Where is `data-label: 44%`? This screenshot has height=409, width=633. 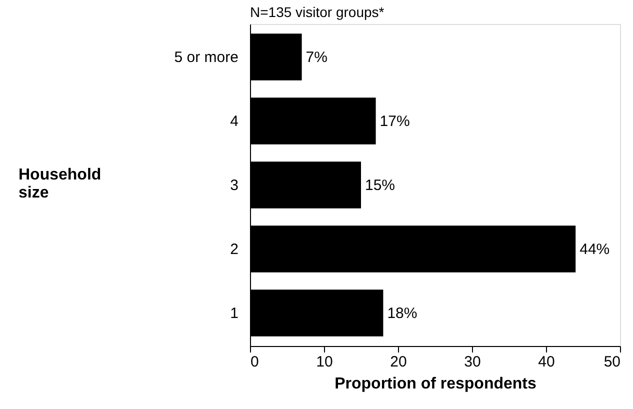 data-label: 44% is located at coordinates (595, 249).